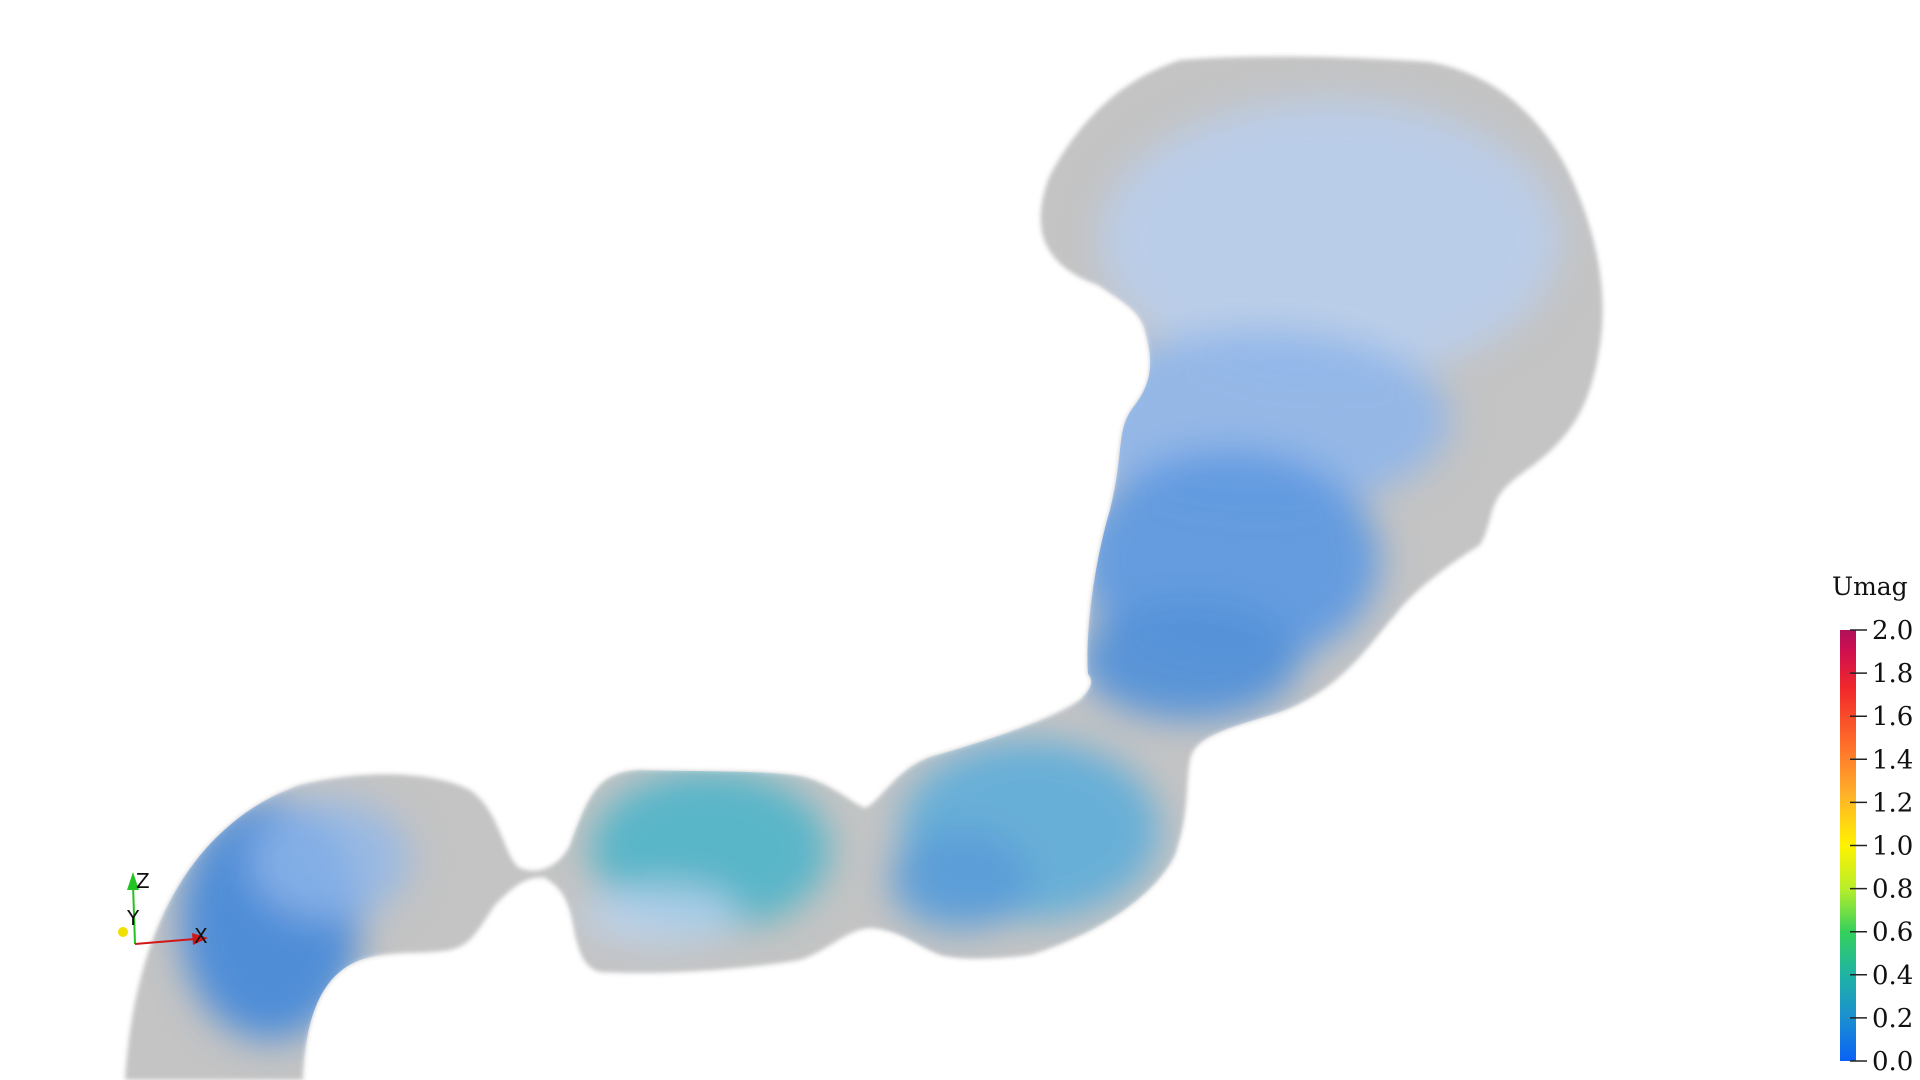 This screenshot has height=1080, width=1920. Describe the element at coordinates (1892, 1019) in the screenshot. I see `colorbar-tick-label: 0.2` at that location.